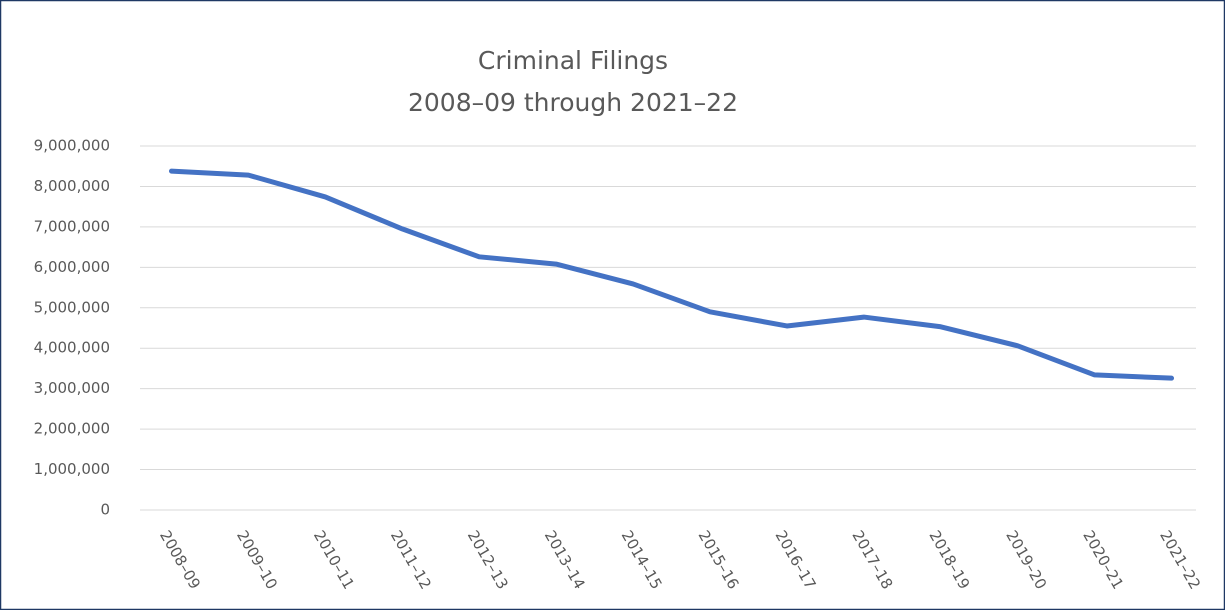 The height and width of the screenshot is (610, 1225). Describe the element at coordinates (72, 146) in the screenshot. I see `y-tick-label: 9,000,000` at that location.